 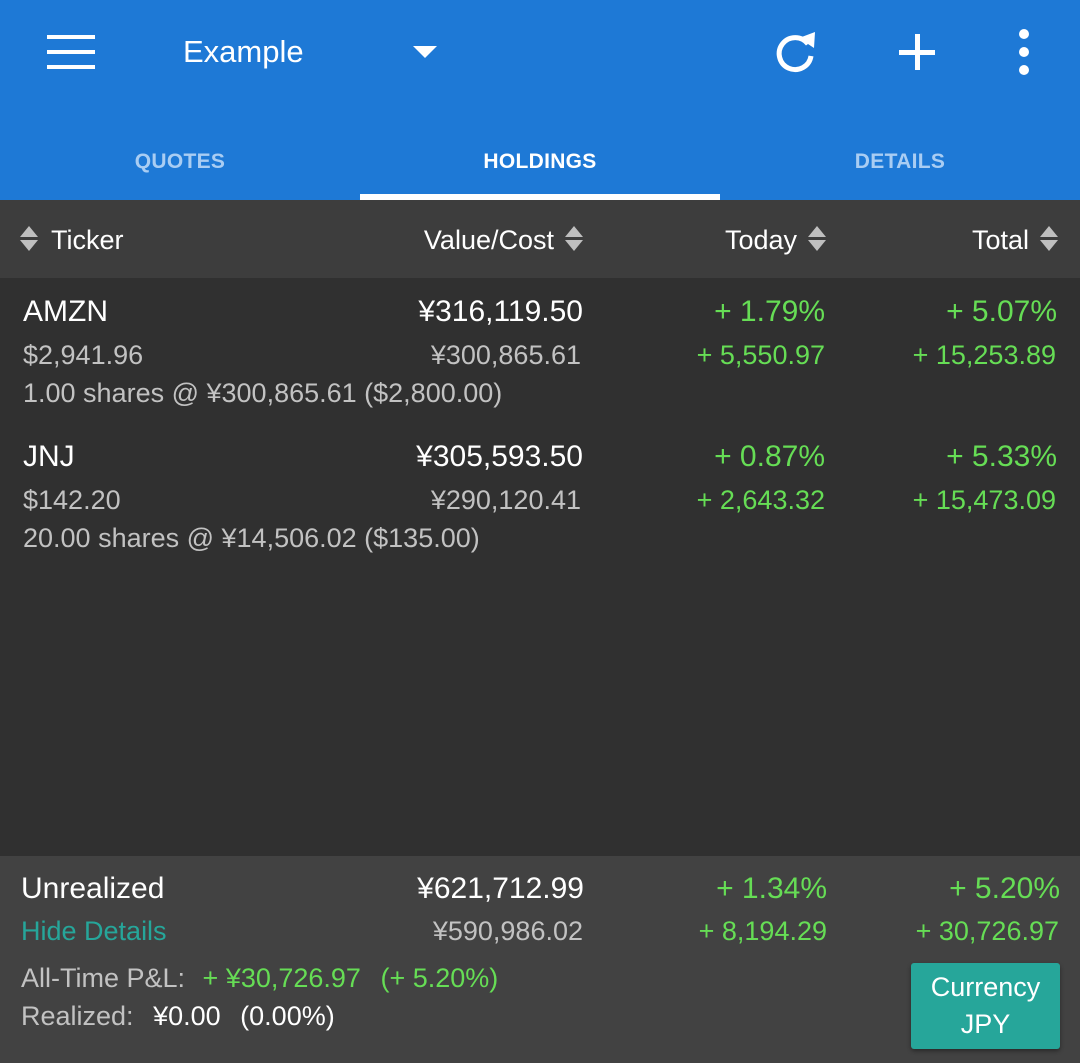 I want to click on total-change-amount: + 15,253.89, so click(x=984, y=355).